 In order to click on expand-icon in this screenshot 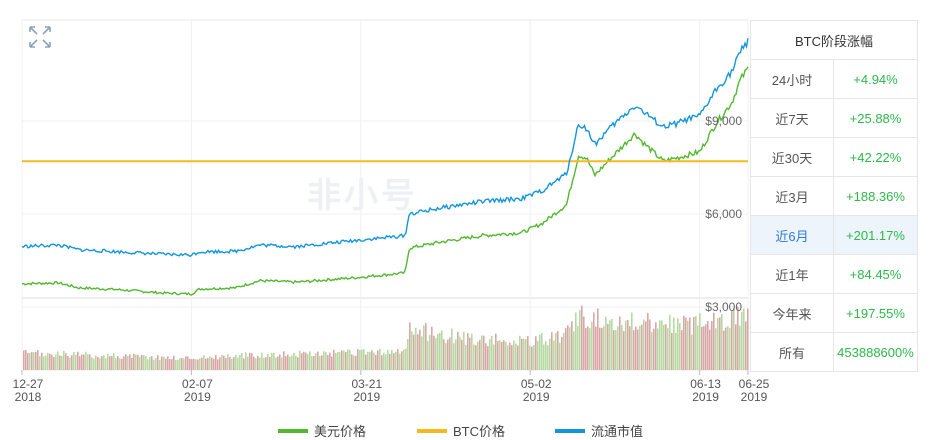, I will do `click(40, 37)`.